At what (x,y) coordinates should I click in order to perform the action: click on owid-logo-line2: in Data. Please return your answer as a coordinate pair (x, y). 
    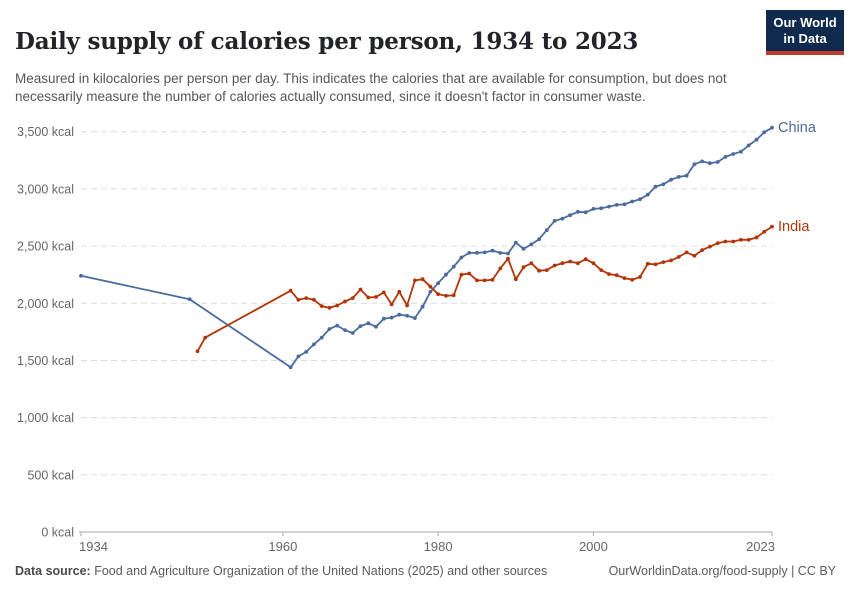
    Looking at the image, I should click on (805, 38).